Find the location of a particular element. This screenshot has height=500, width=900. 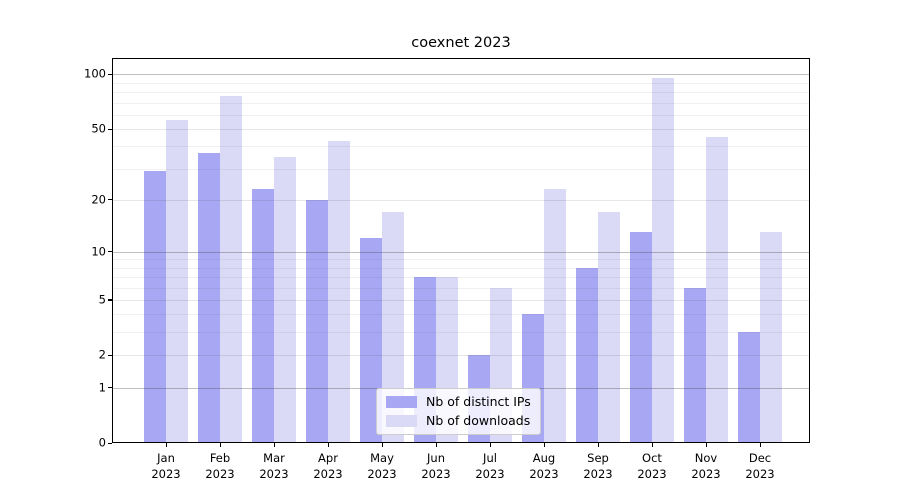

legend-item-distinct-ips: Nb of distinct IPs is located at coordinates (458, 402).